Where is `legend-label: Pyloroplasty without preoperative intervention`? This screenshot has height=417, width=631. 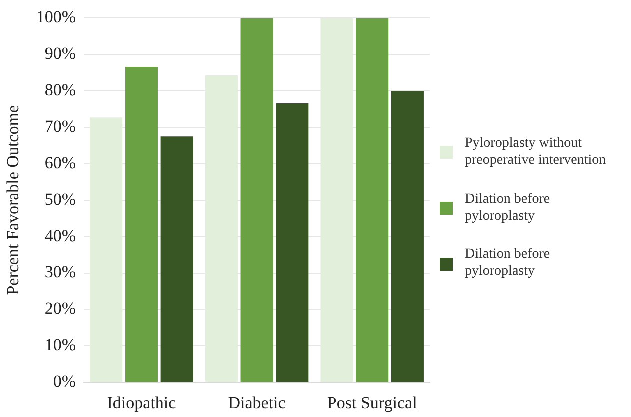 legend-label: Pyloroplasty without preoperative intervention is located at coordinates (536, 153).